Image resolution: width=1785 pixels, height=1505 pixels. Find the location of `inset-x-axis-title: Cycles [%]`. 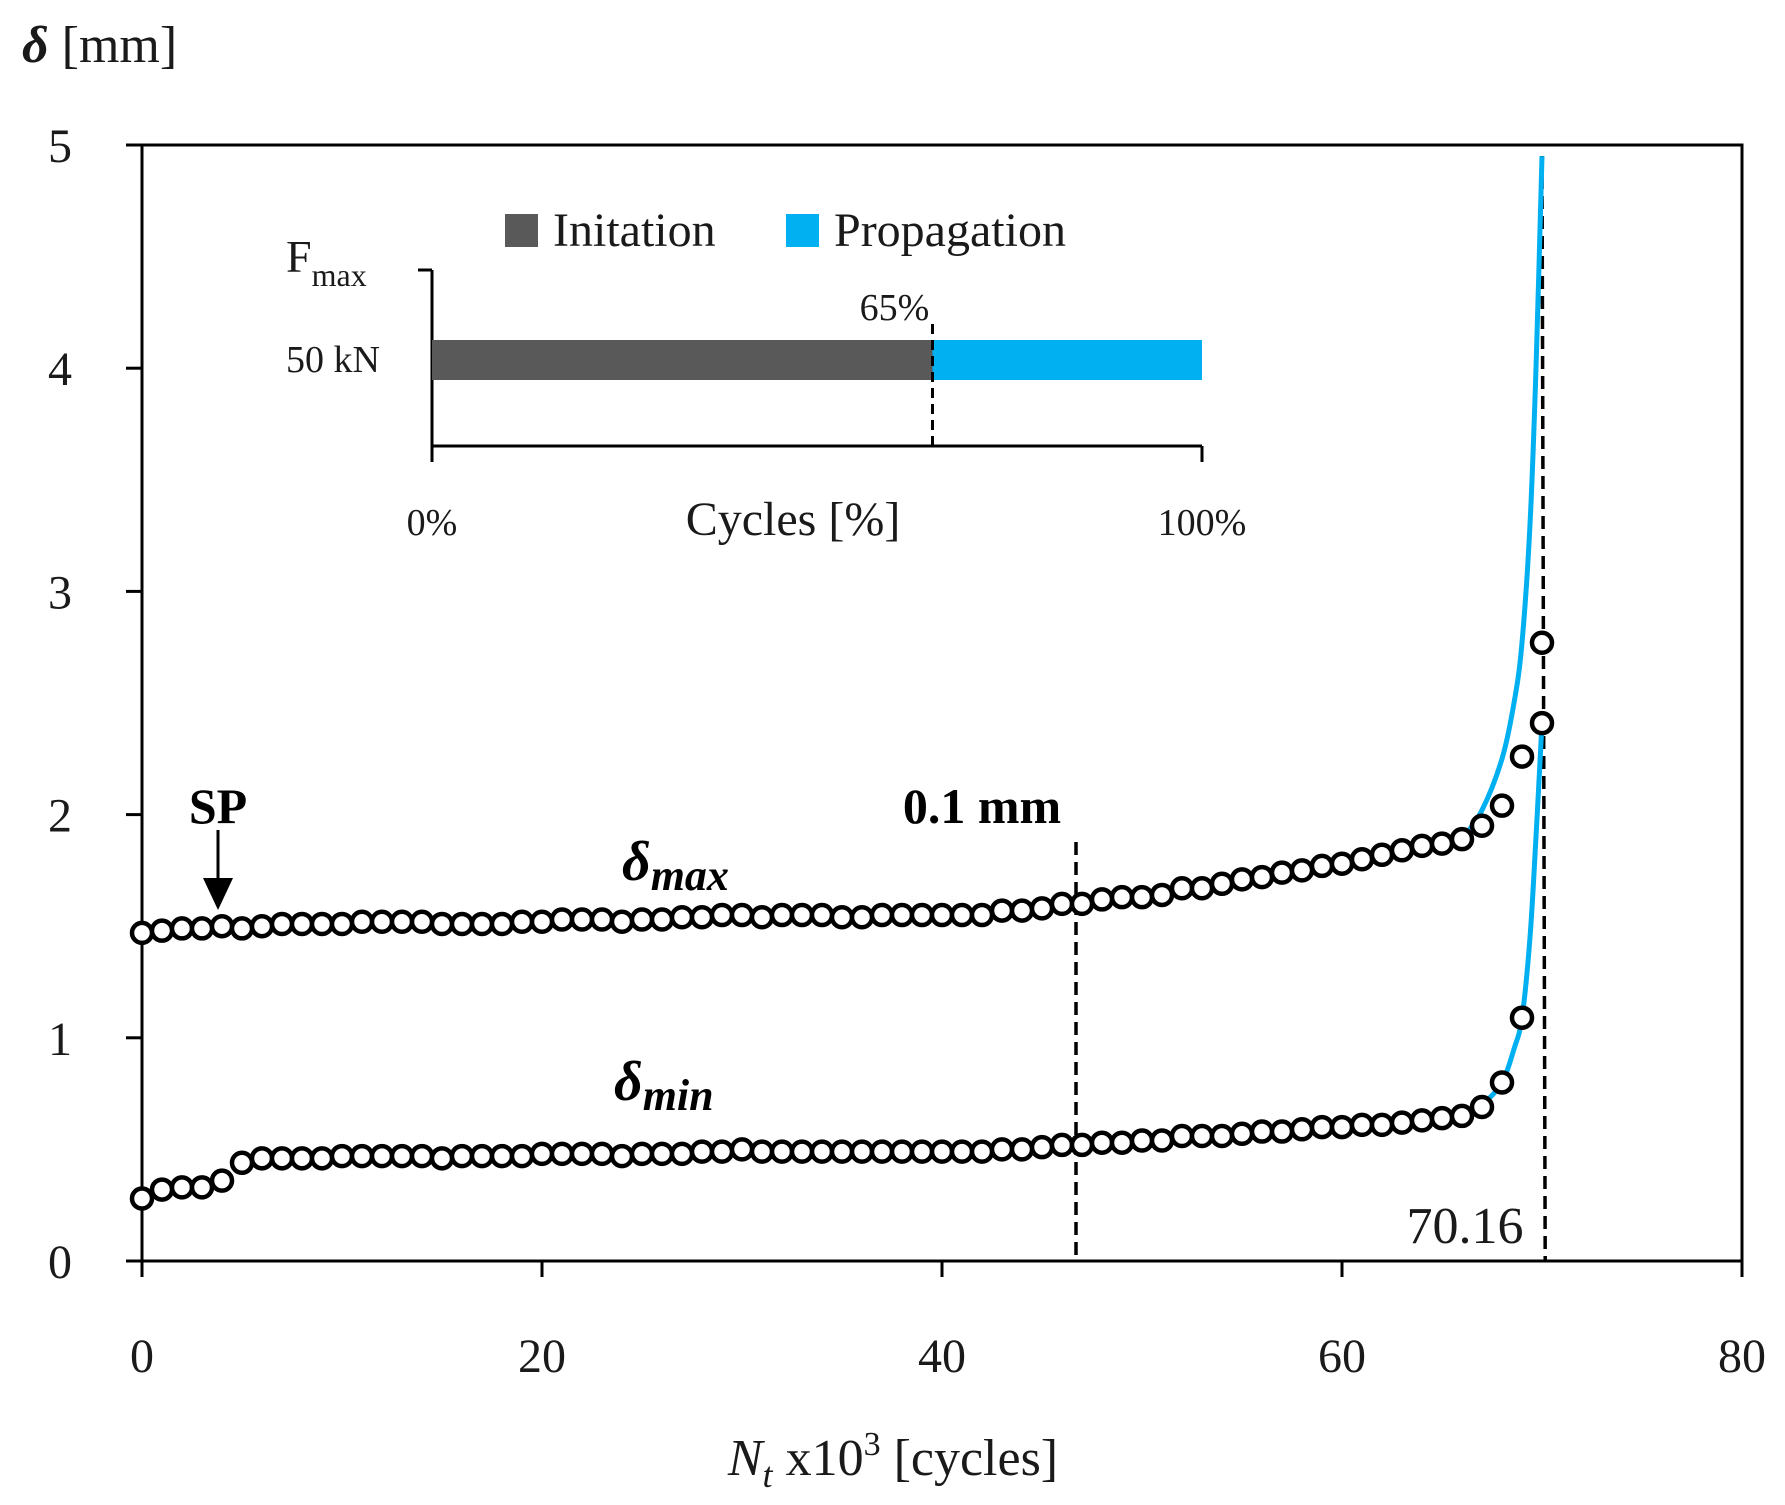

inset-x-axis-title: Cycles [%] is located at coordinates (793, 519).